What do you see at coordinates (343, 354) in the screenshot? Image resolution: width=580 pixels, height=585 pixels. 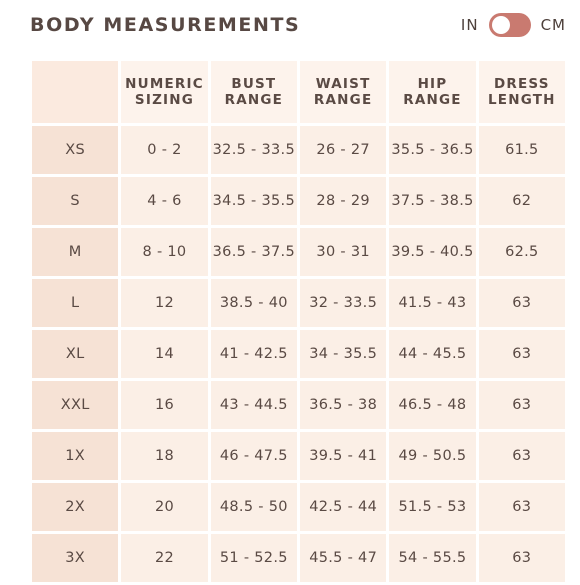 I see `cell-waist-range: 34 - 35.5` at bounding box center [343, 354].